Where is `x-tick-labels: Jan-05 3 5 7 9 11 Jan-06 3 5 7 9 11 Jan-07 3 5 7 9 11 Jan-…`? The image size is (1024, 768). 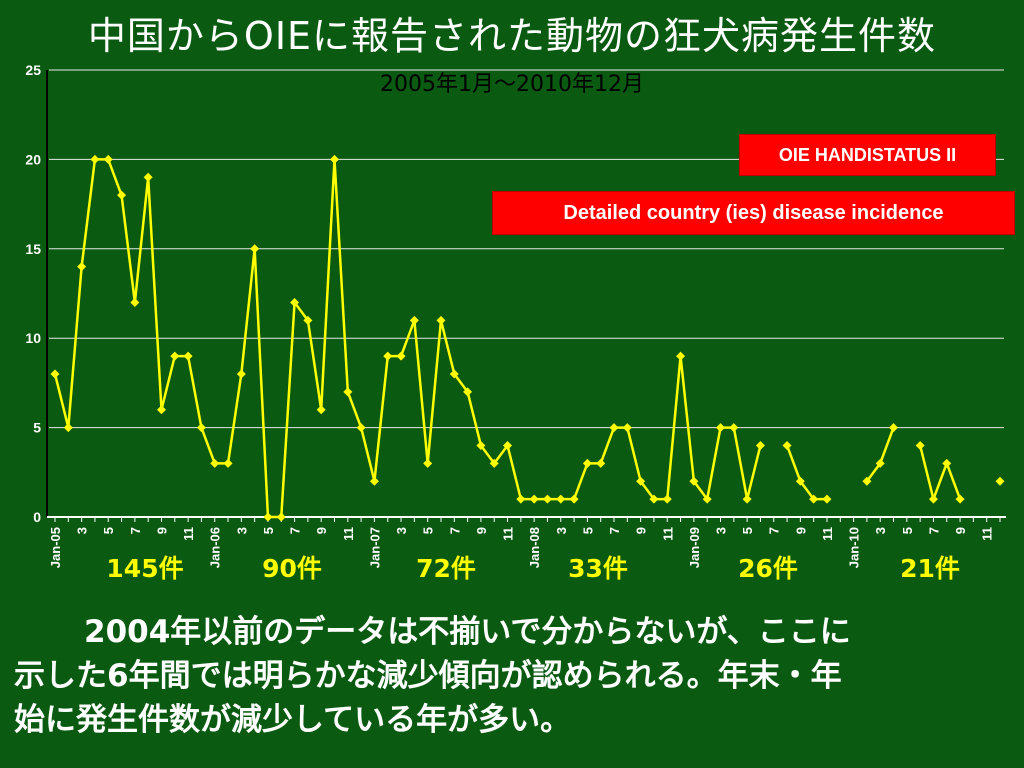 x-tick-labels: Jan-05 3 5 7 9 11 Jan-06 3 5 7 9 11 Jan-07 3 5 7 9 11 Jan-… is located at coordinates (521, 547).